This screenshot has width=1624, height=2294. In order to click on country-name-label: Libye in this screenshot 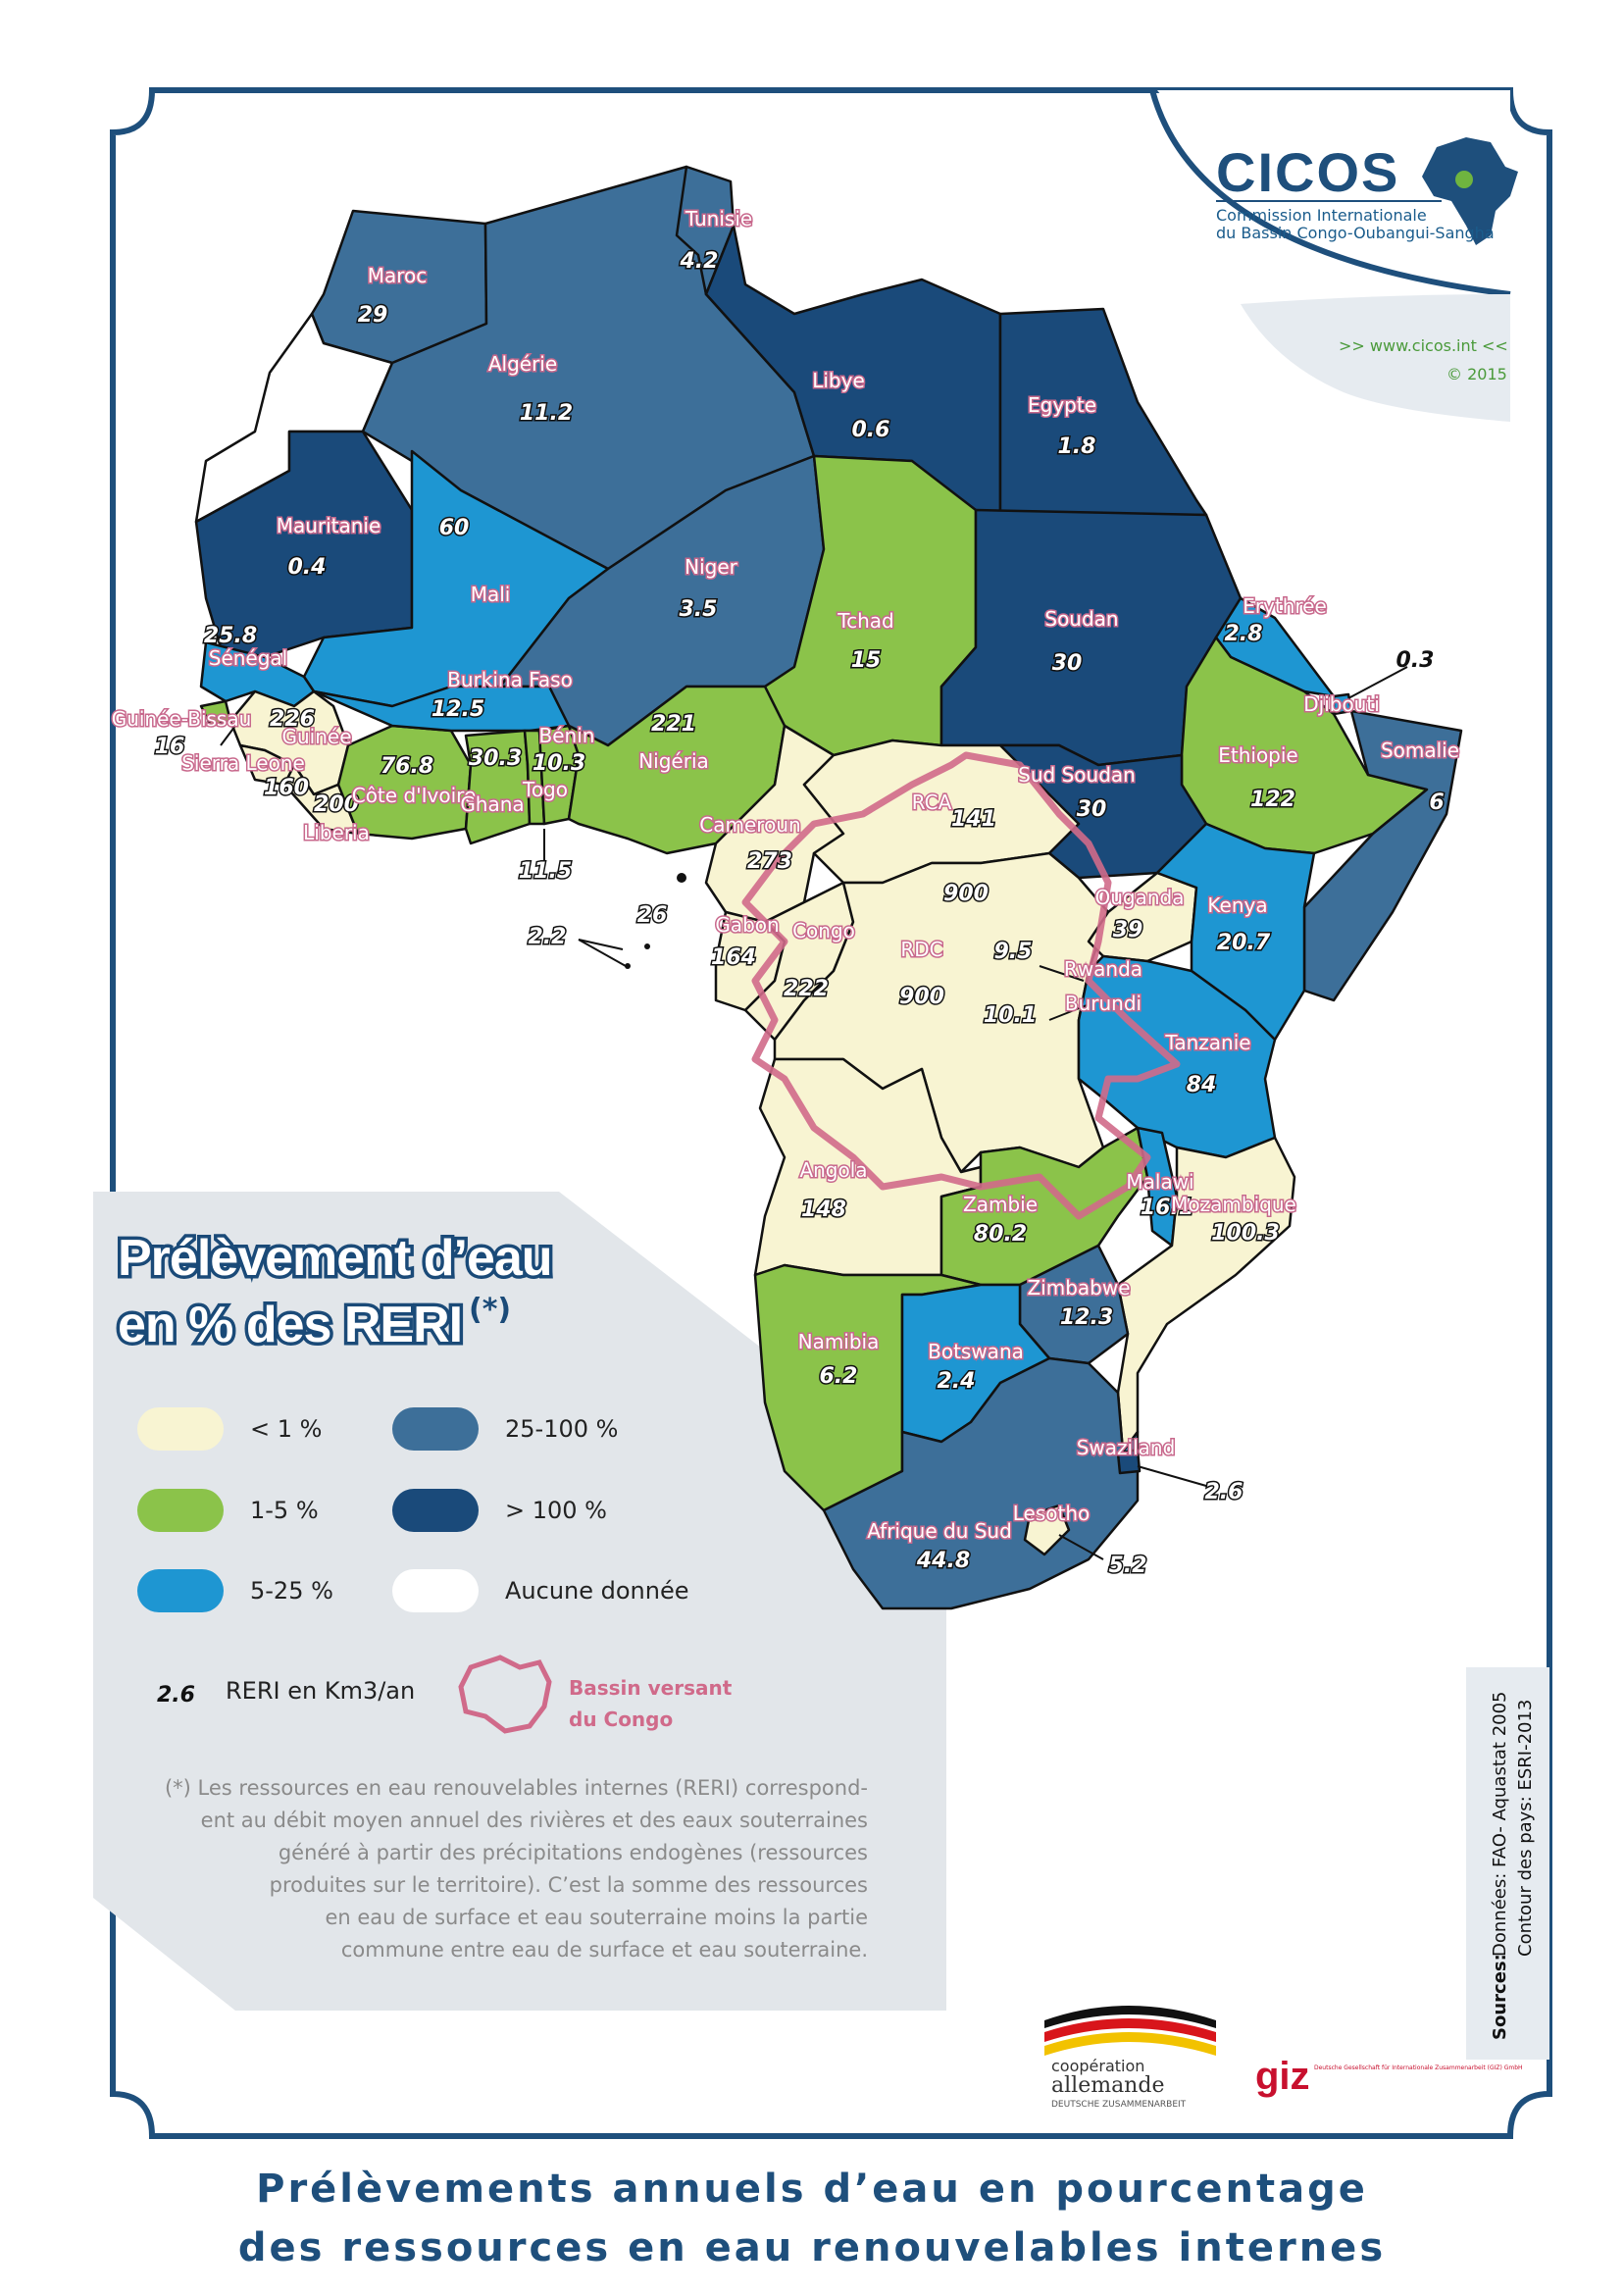, I will do `click(838, 380)`.